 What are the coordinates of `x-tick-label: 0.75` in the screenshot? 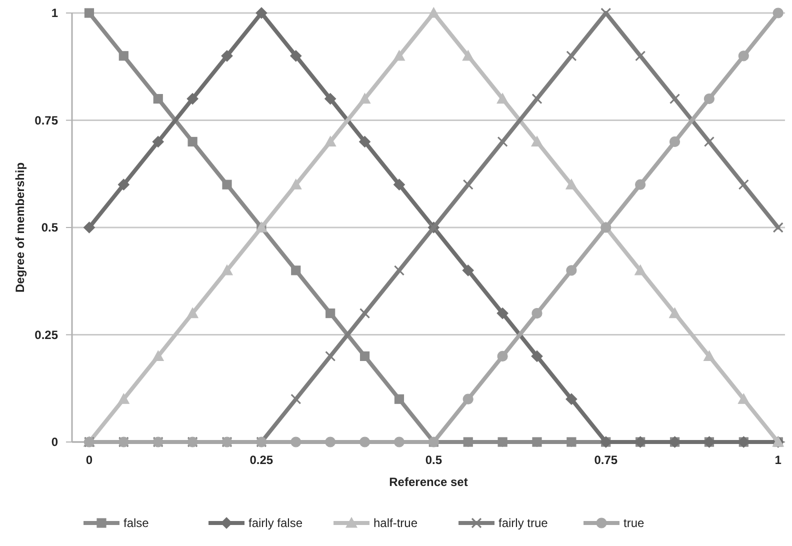 It's located at (606, 460).